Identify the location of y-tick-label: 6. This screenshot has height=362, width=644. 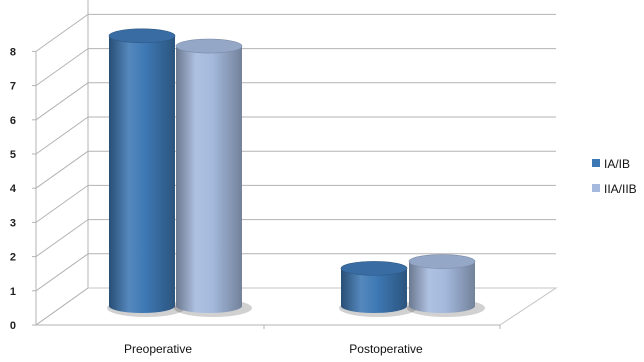
(13, 121).